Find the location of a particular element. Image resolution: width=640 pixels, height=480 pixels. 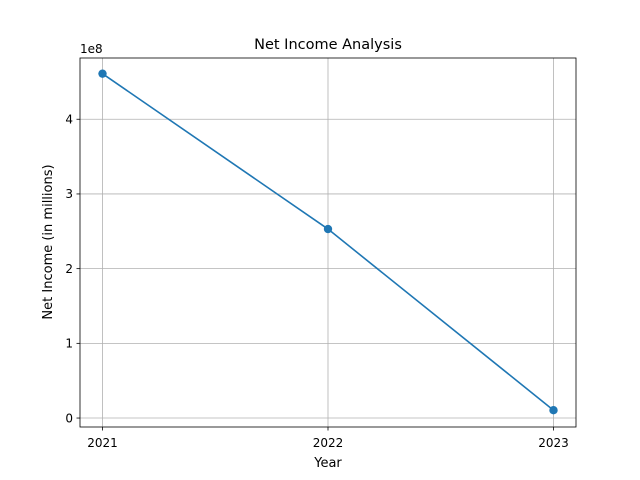

x-axis-label: Year is located at coordinates (327, 463).